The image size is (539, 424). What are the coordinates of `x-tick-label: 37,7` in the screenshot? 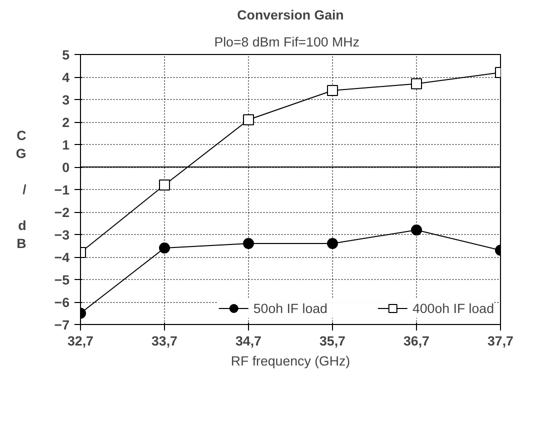 It's located at (501, 341).